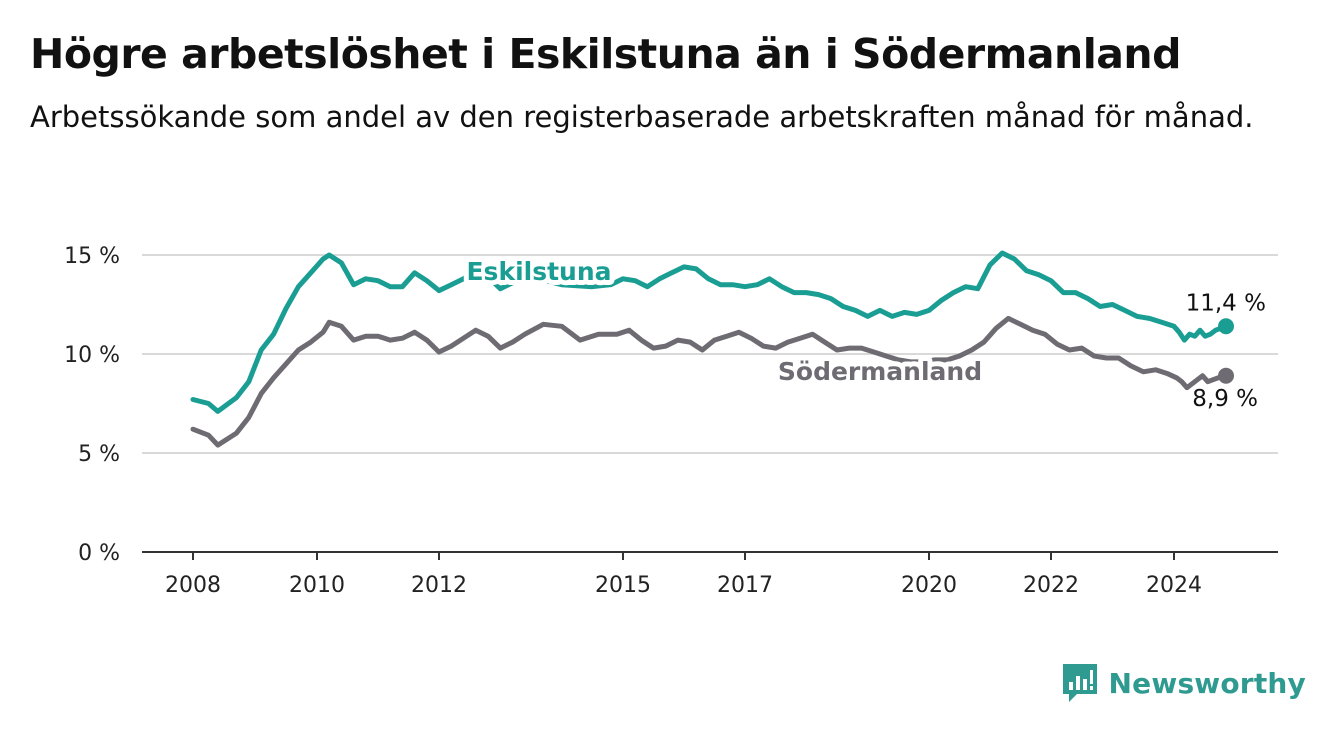 The width and height of the screenshot is (1340, 734). I want to click on x-axis-ticks: 2008 2010 2012 2015 2017 2020 2022 2024, so click(683, 575).